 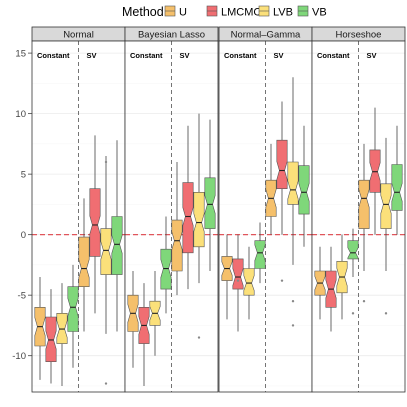 I want to click on legend: Method U LMCMC LVB VB, so click(x=224, y=12).